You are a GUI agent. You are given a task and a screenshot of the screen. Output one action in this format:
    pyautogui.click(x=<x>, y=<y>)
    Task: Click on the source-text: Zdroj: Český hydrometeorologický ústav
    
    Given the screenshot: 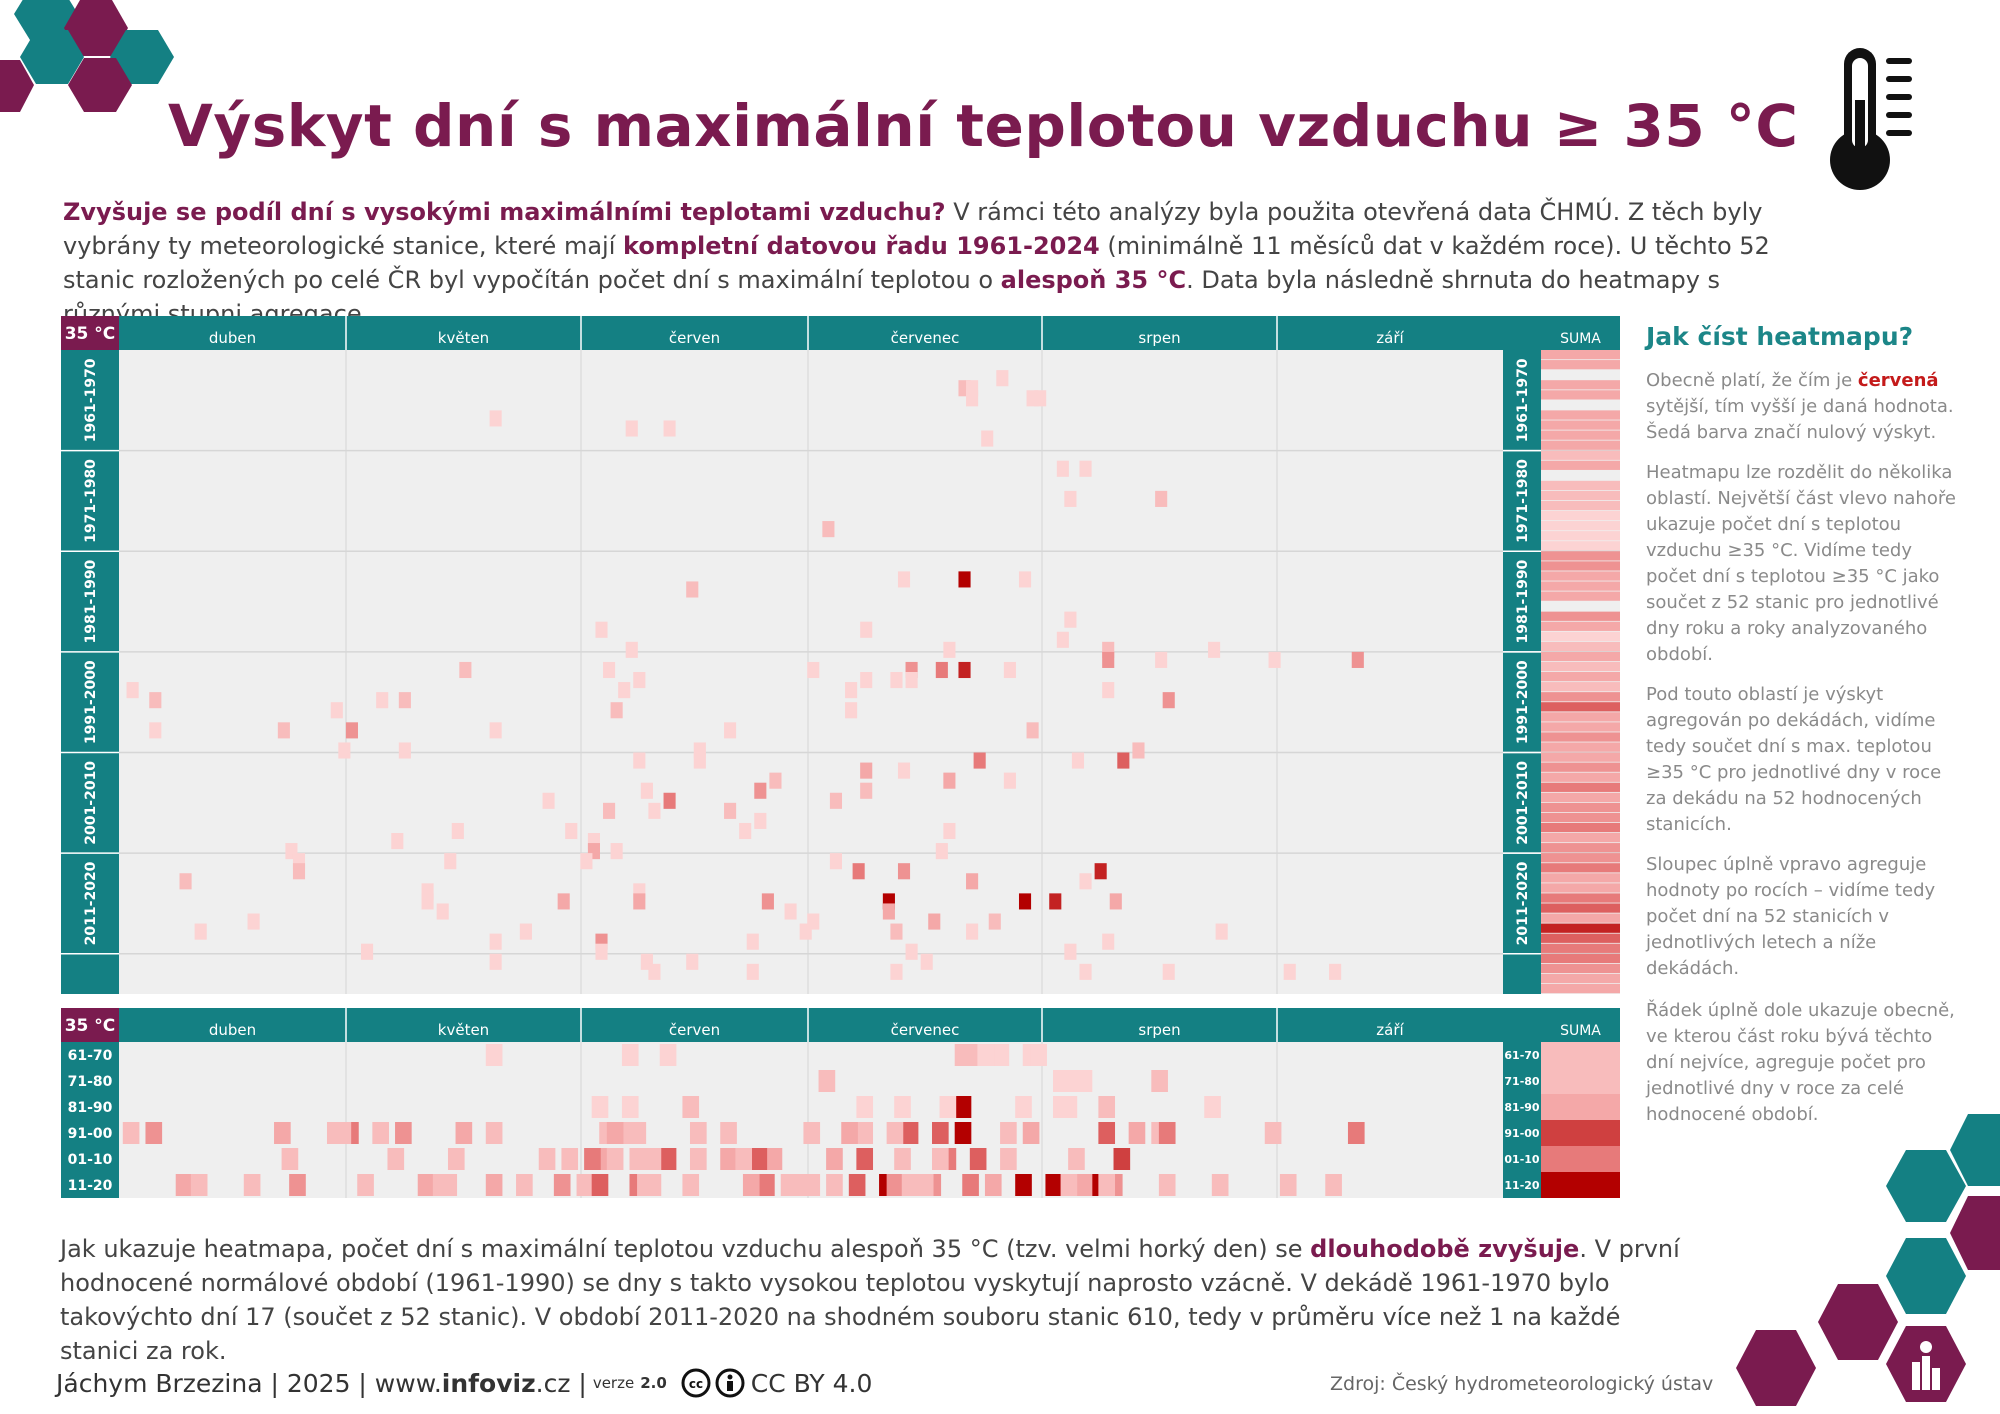 What is the action you would take?
    pyautogui.click(x=1522, y=1384)
    